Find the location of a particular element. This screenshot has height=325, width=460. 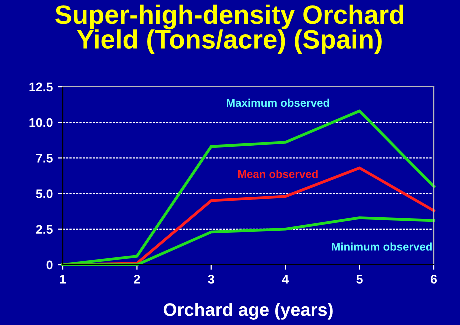

x-tick-label: 1 is located at coordinates (63, 279).